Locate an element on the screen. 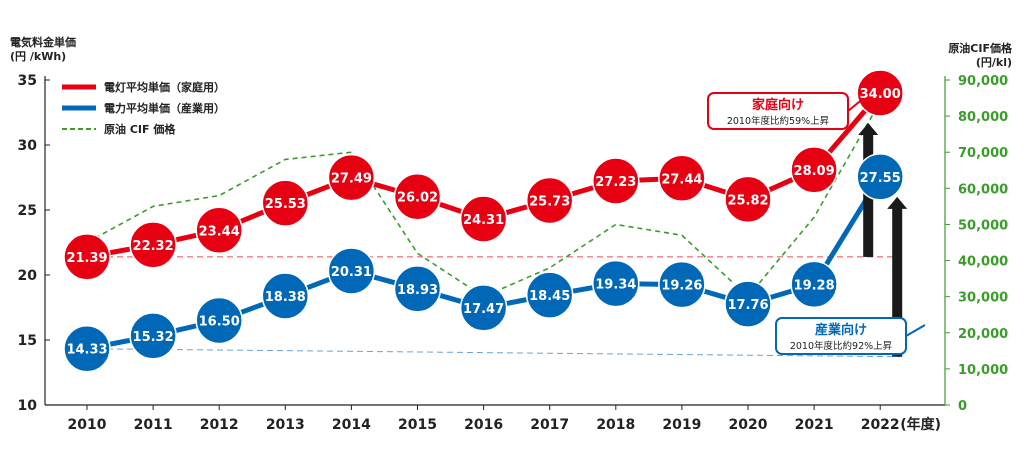 This screenshot has width=1024, height=465. right-tick-label: 20,000 is located at coordinates (983, 334).